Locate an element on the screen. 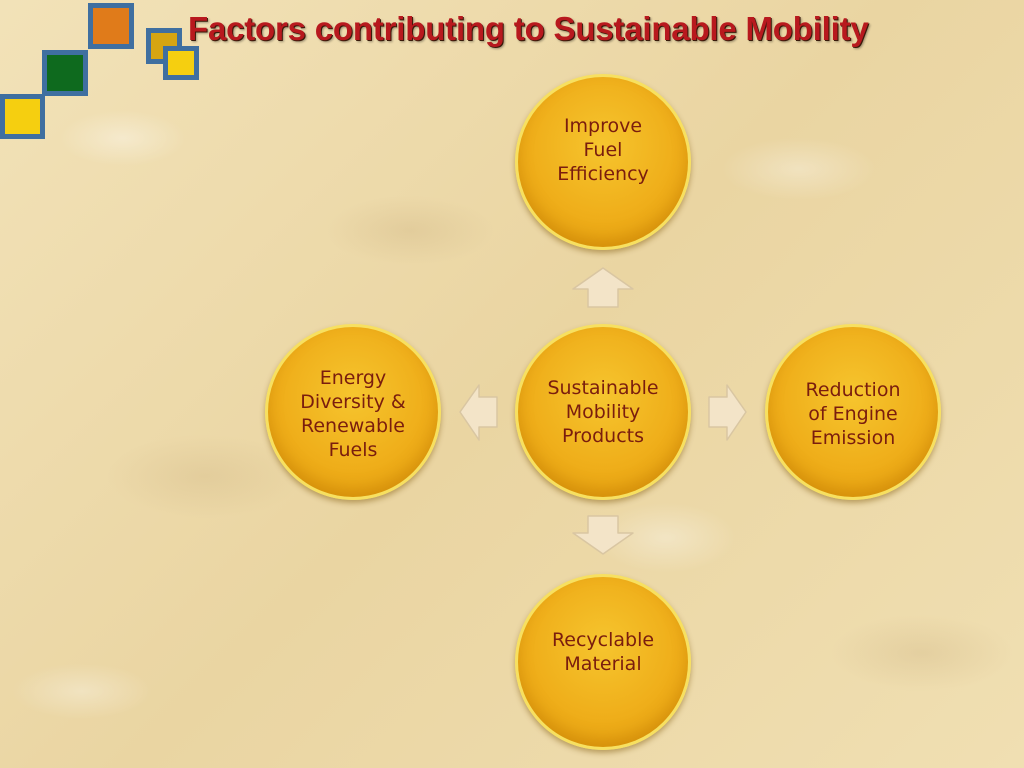  node-reduction-of-engine-emission: Reduction of Engine Emission is located at coordinates (853, 412).